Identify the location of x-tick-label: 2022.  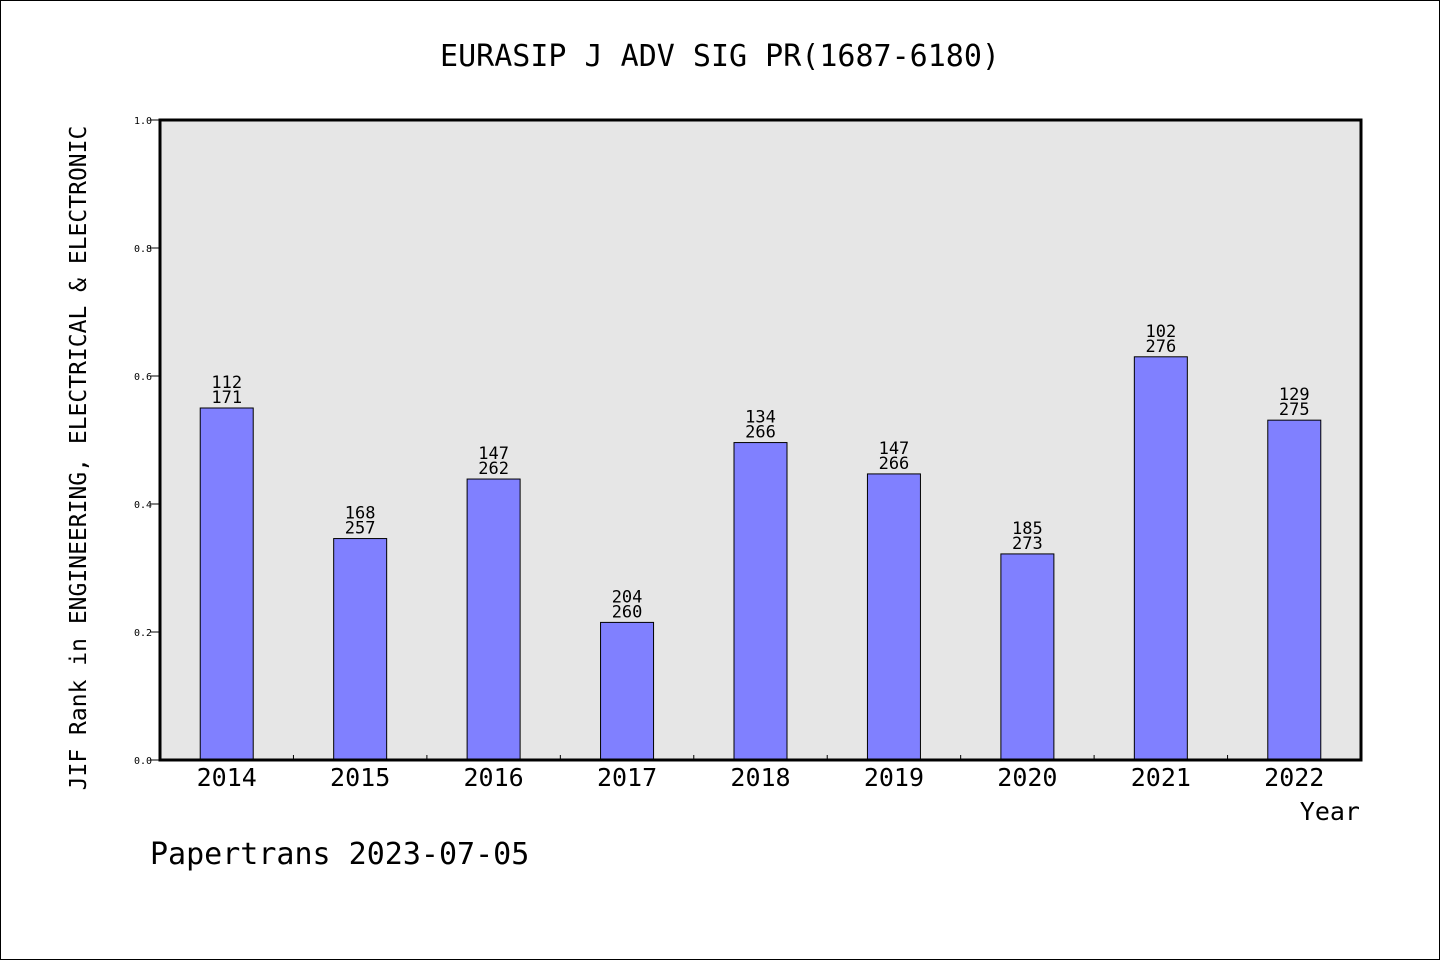
(1294, 777).